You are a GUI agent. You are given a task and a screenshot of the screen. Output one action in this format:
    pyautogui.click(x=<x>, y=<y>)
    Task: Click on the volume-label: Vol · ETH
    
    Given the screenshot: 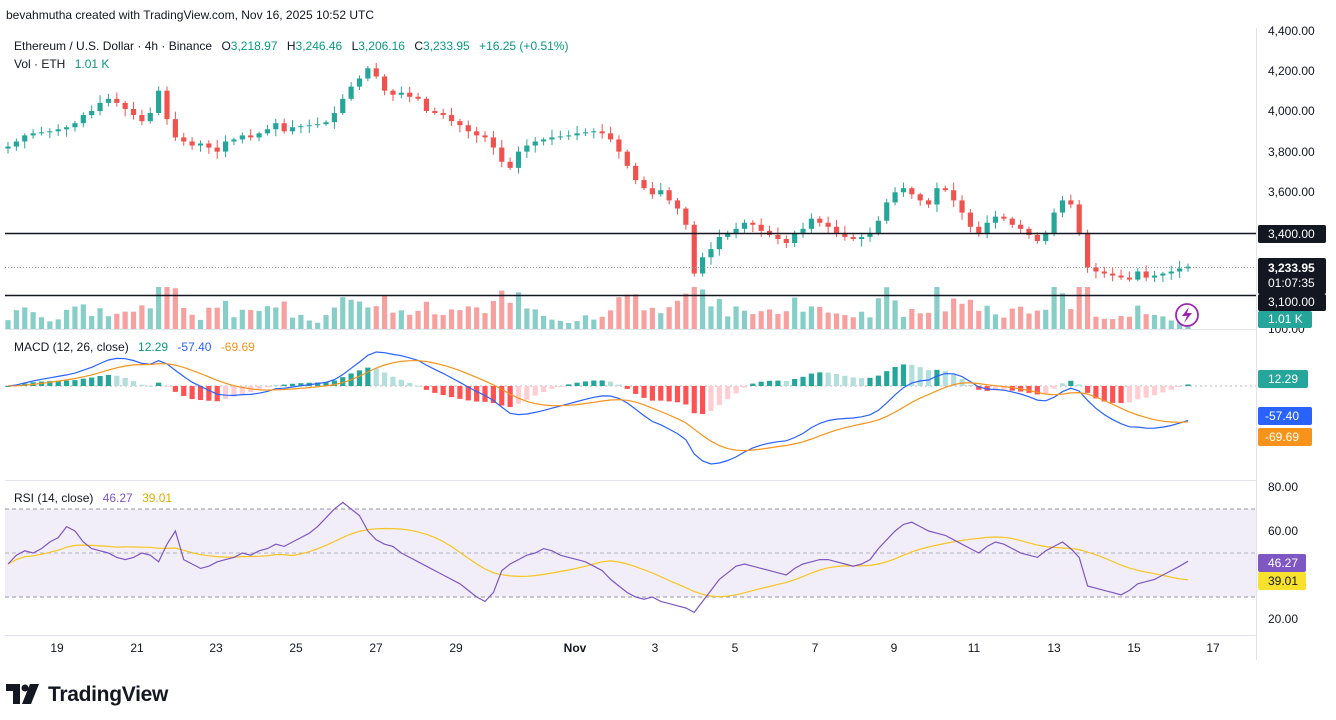 What is the action you would take?
    pyautogui.click(x=40, y=64)
    